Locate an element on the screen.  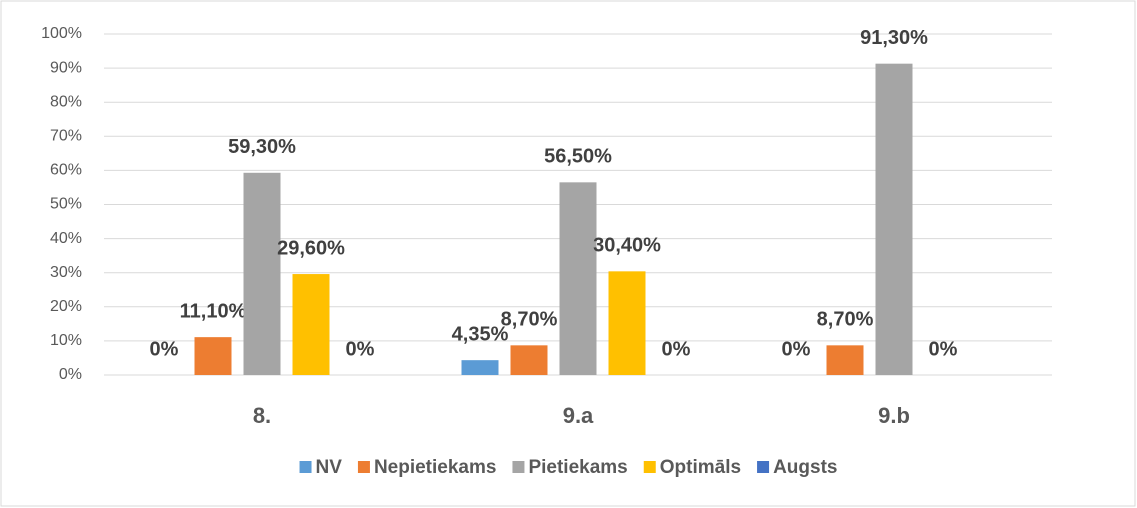
legend-label: NV is located at coordinates (329, 467).